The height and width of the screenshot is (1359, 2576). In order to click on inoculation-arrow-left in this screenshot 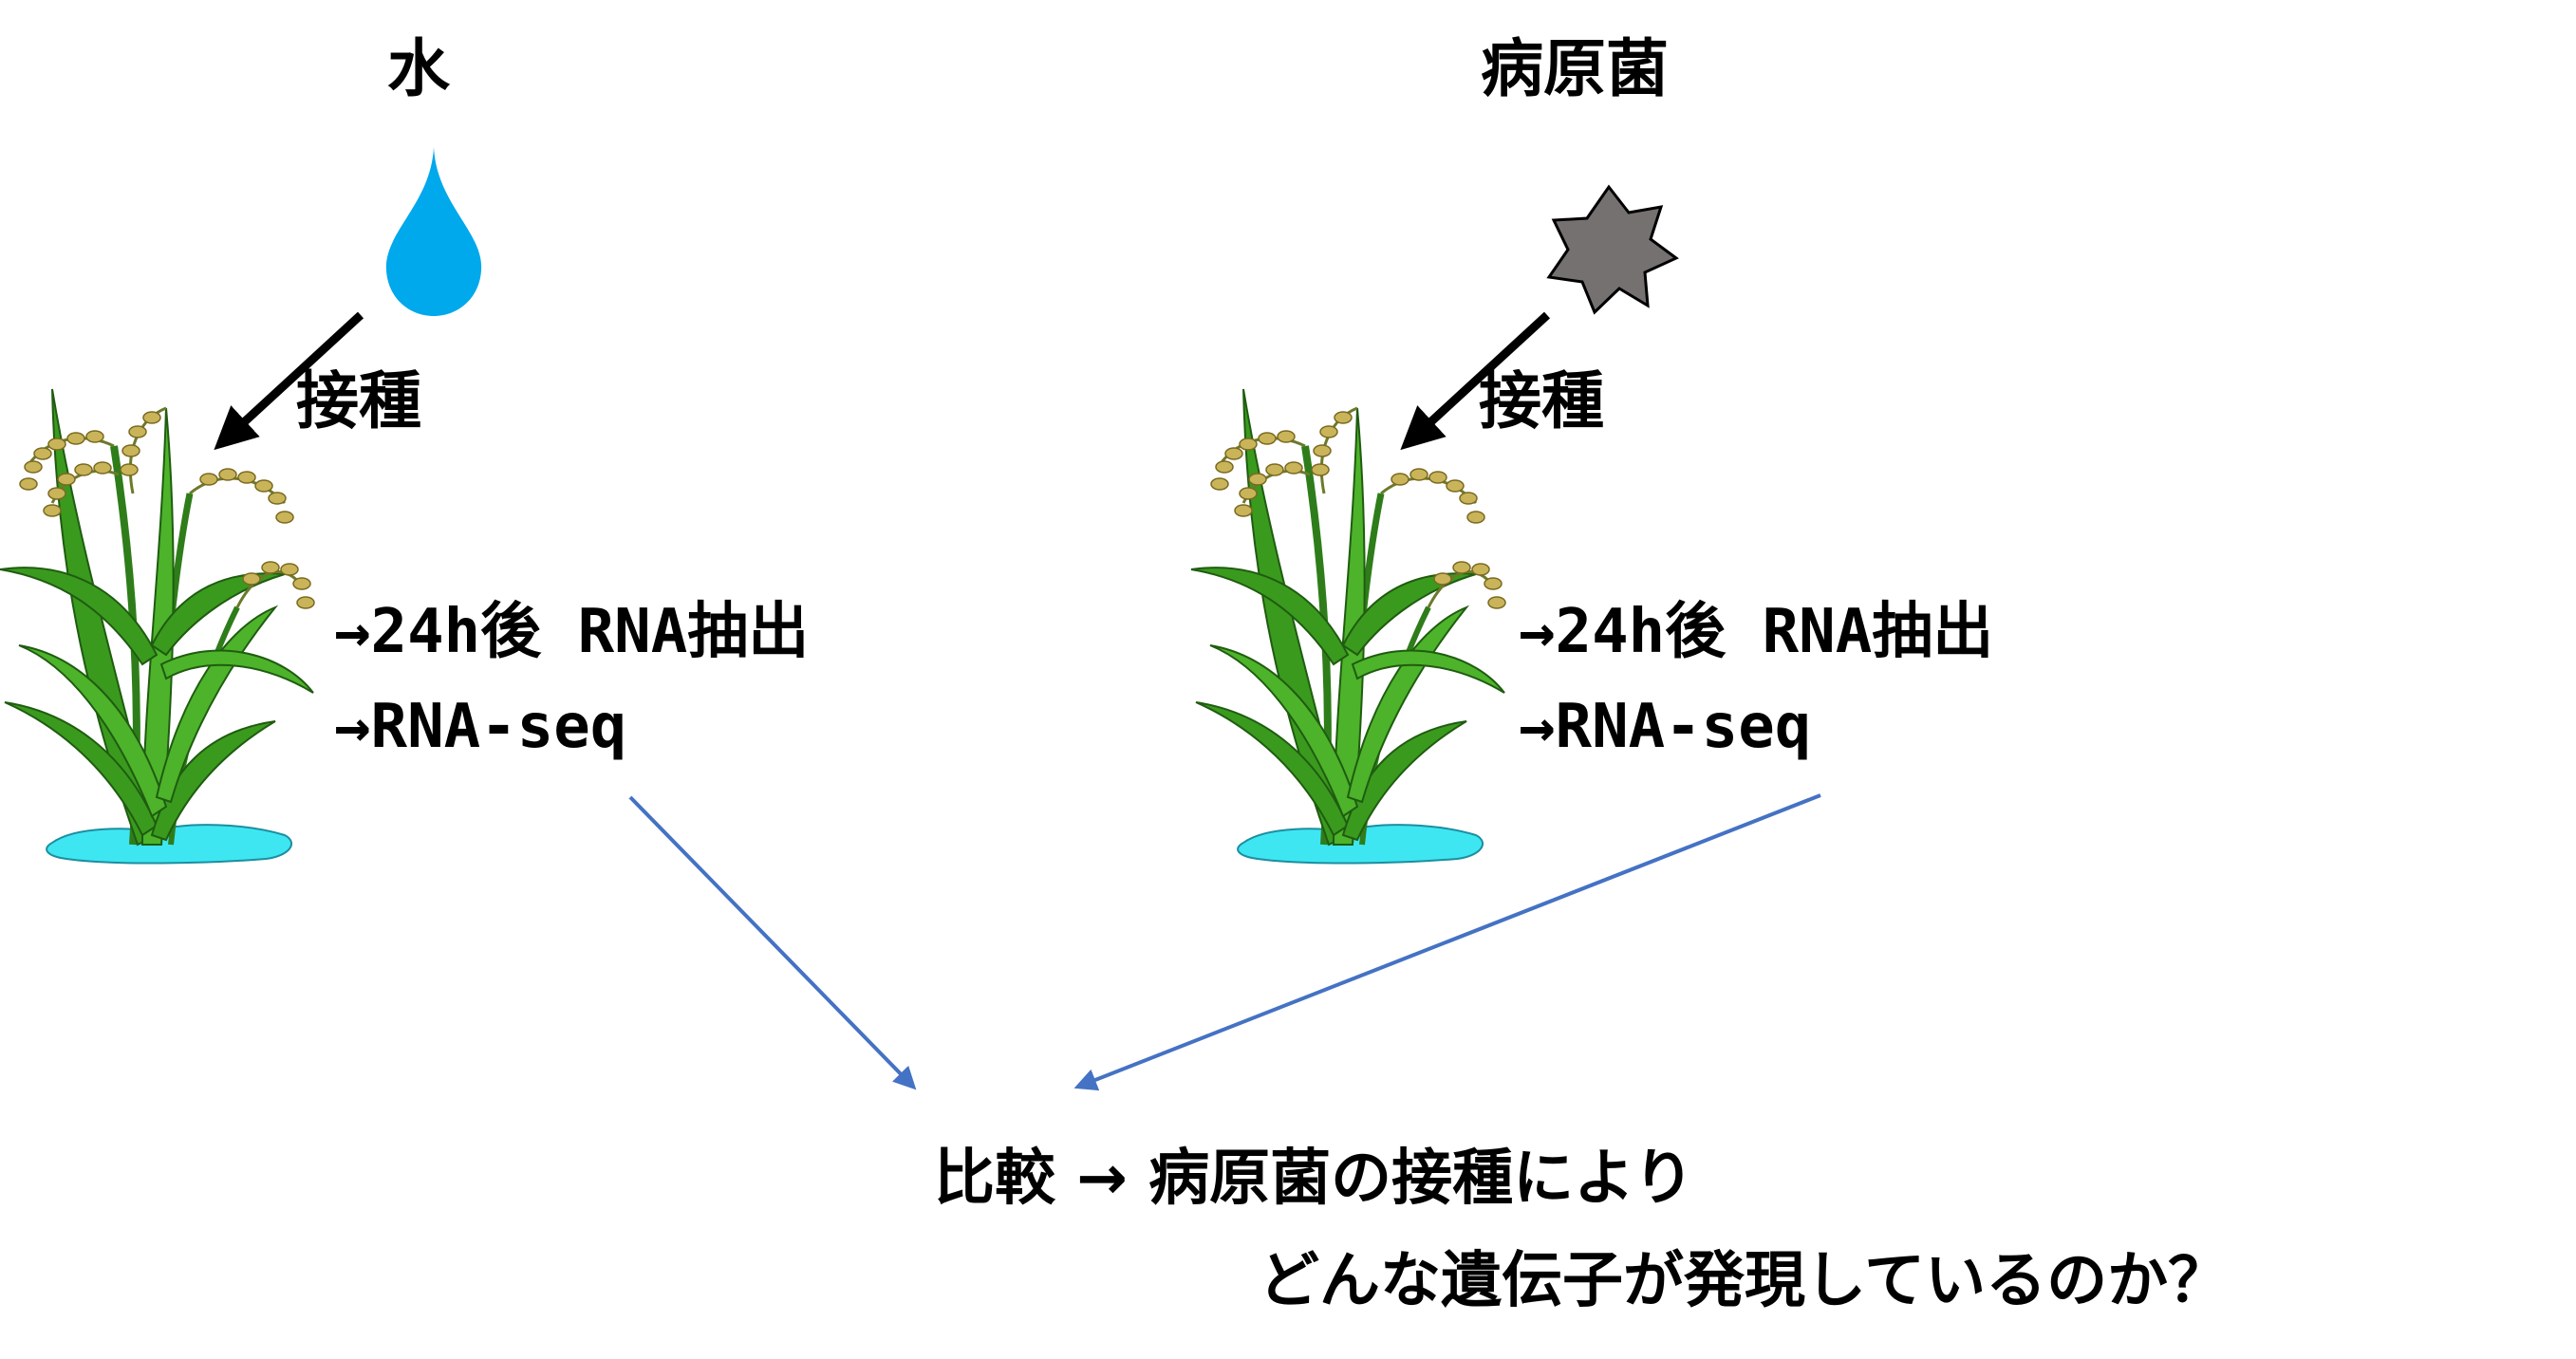, I will do `click(289, 381)`.